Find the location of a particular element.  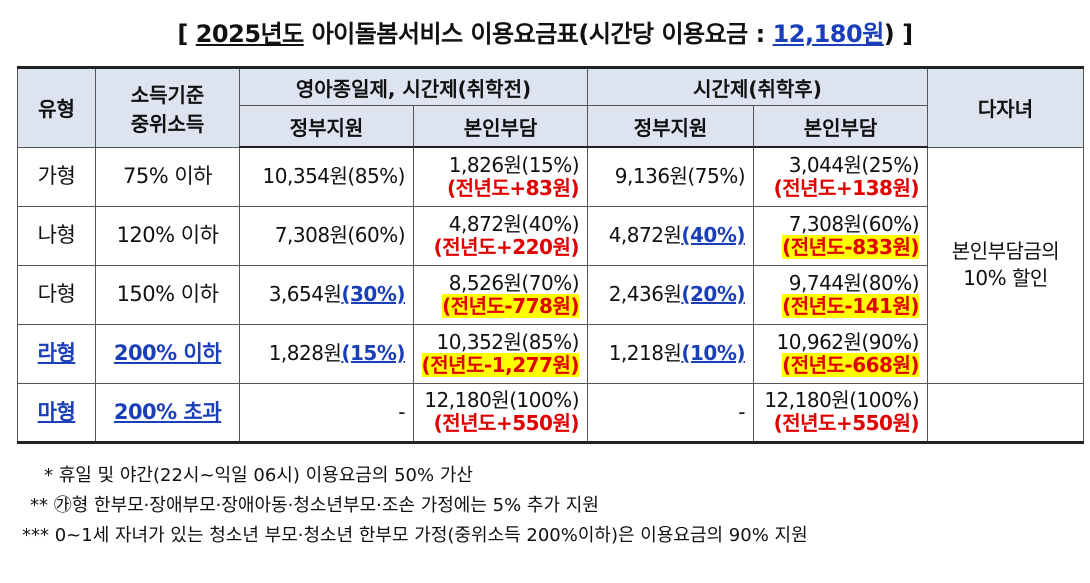

diff-from-last-year: (전년도-668원) is located at coordinates (850, 364).